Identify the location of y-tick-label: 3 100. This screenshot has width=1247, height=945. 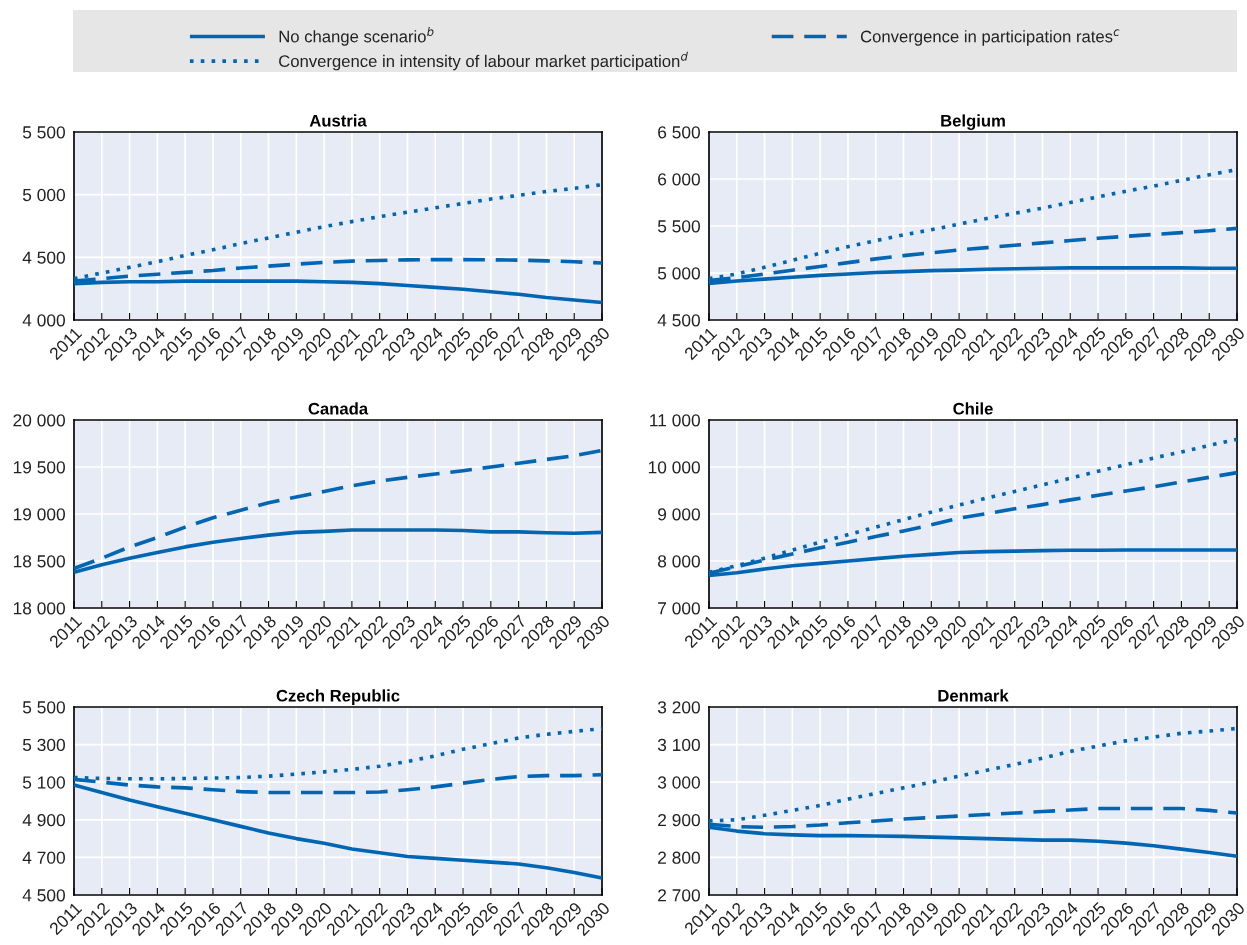
(678, 745).